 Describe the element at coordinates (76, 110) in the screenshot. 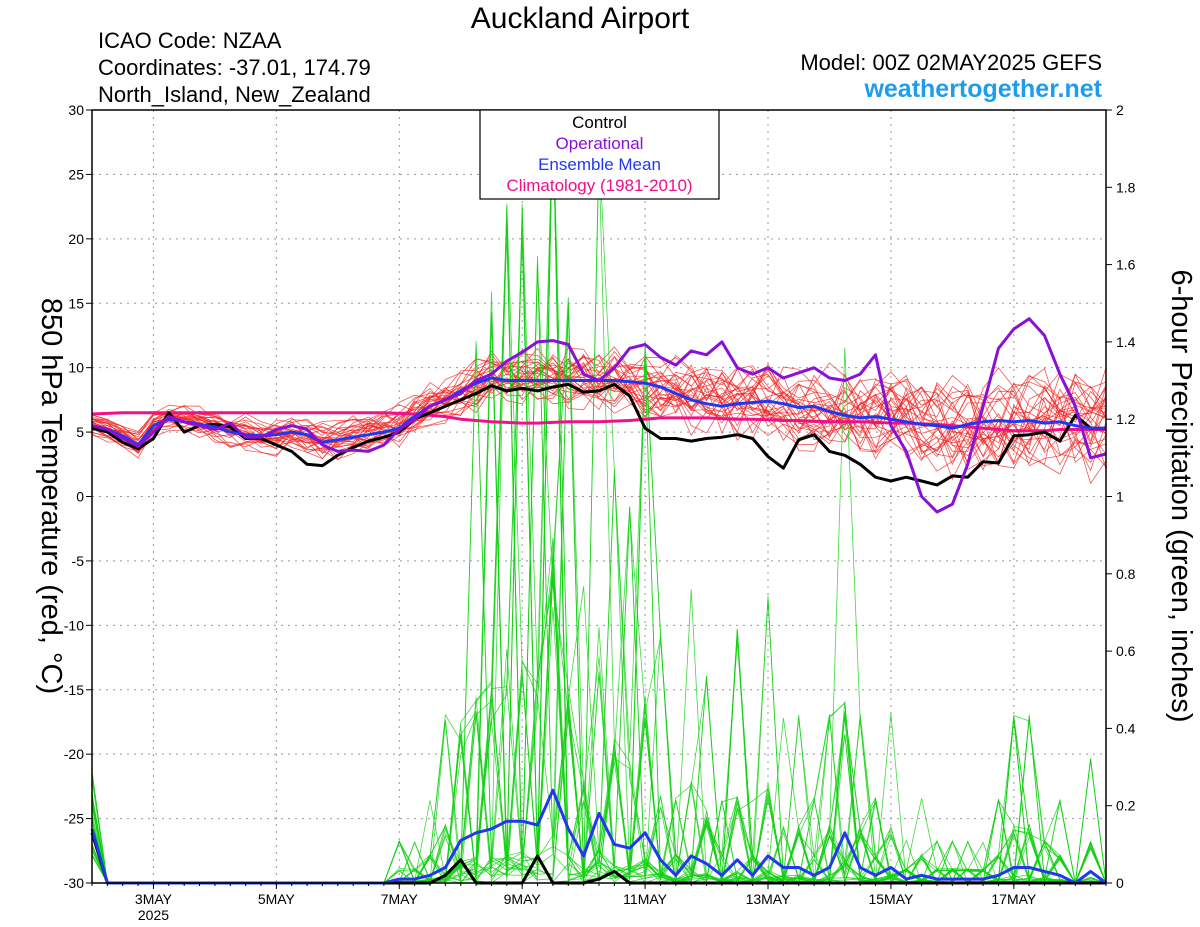

I see `y-tick-label: 30` at that location.